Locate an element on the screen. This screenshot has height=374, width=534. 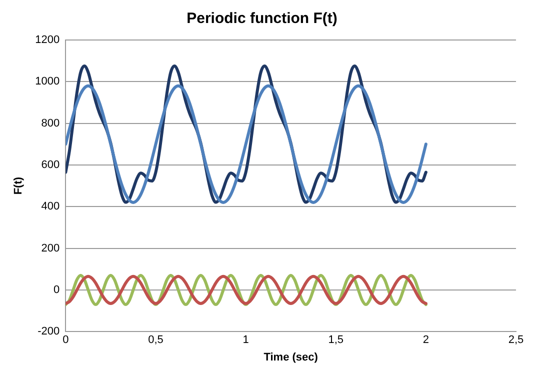
y-axis-title: F(t) is located at coordinates (18, 185).